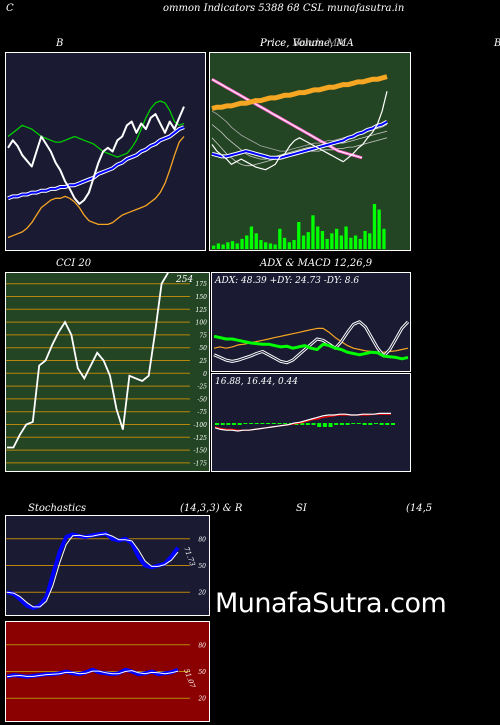 The image size is (500, 725). What do you see at coordinates (419, 508) in the screenshot?
I see `panel-rsi-params: (14,5` at bounding box center [419, 508].